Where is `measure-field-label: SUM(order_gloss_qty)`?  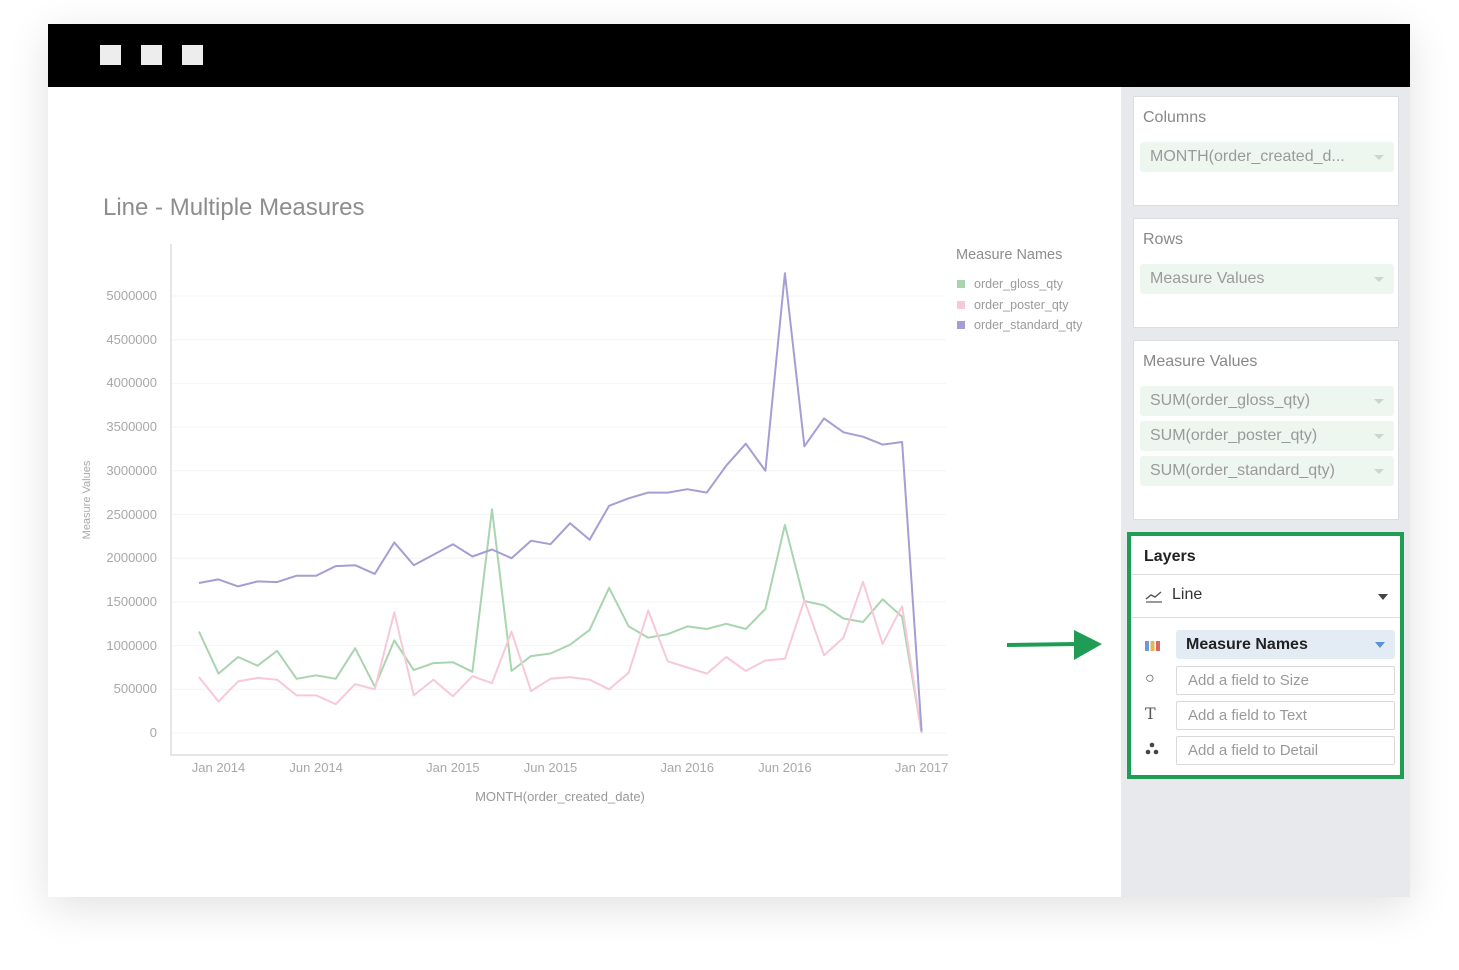 measure-field-label: SUM(order_gloss_qty) is located at coordinates (1230, 400).